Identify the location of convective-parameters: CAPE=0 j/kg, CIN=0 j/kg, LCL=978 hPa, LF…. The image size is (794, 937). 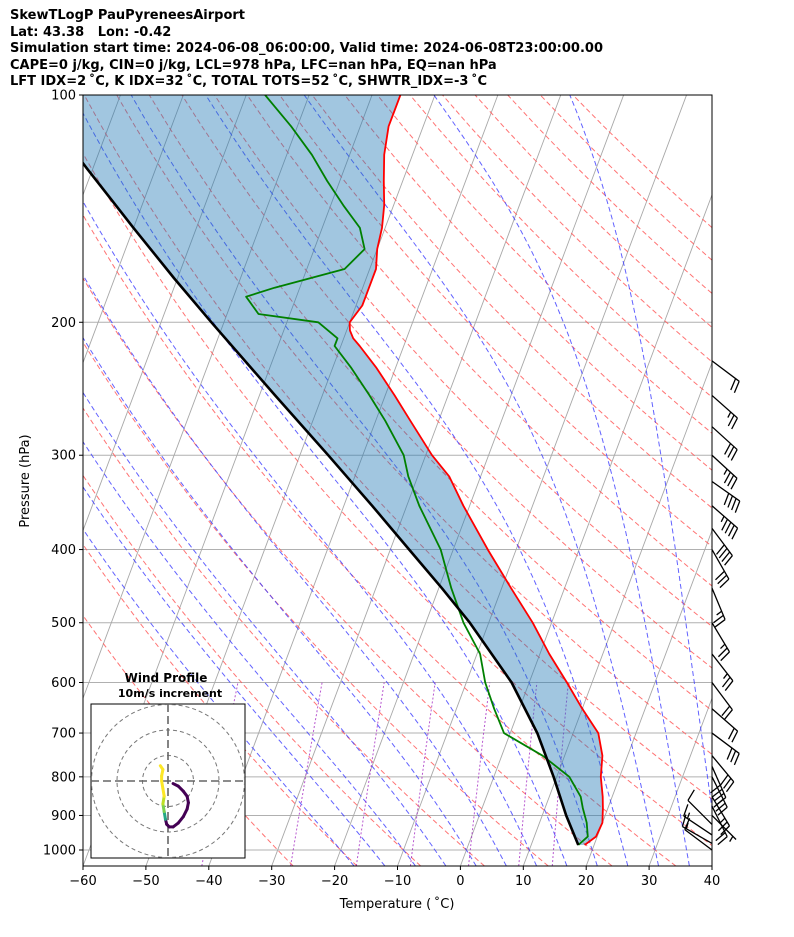
(253, 65).